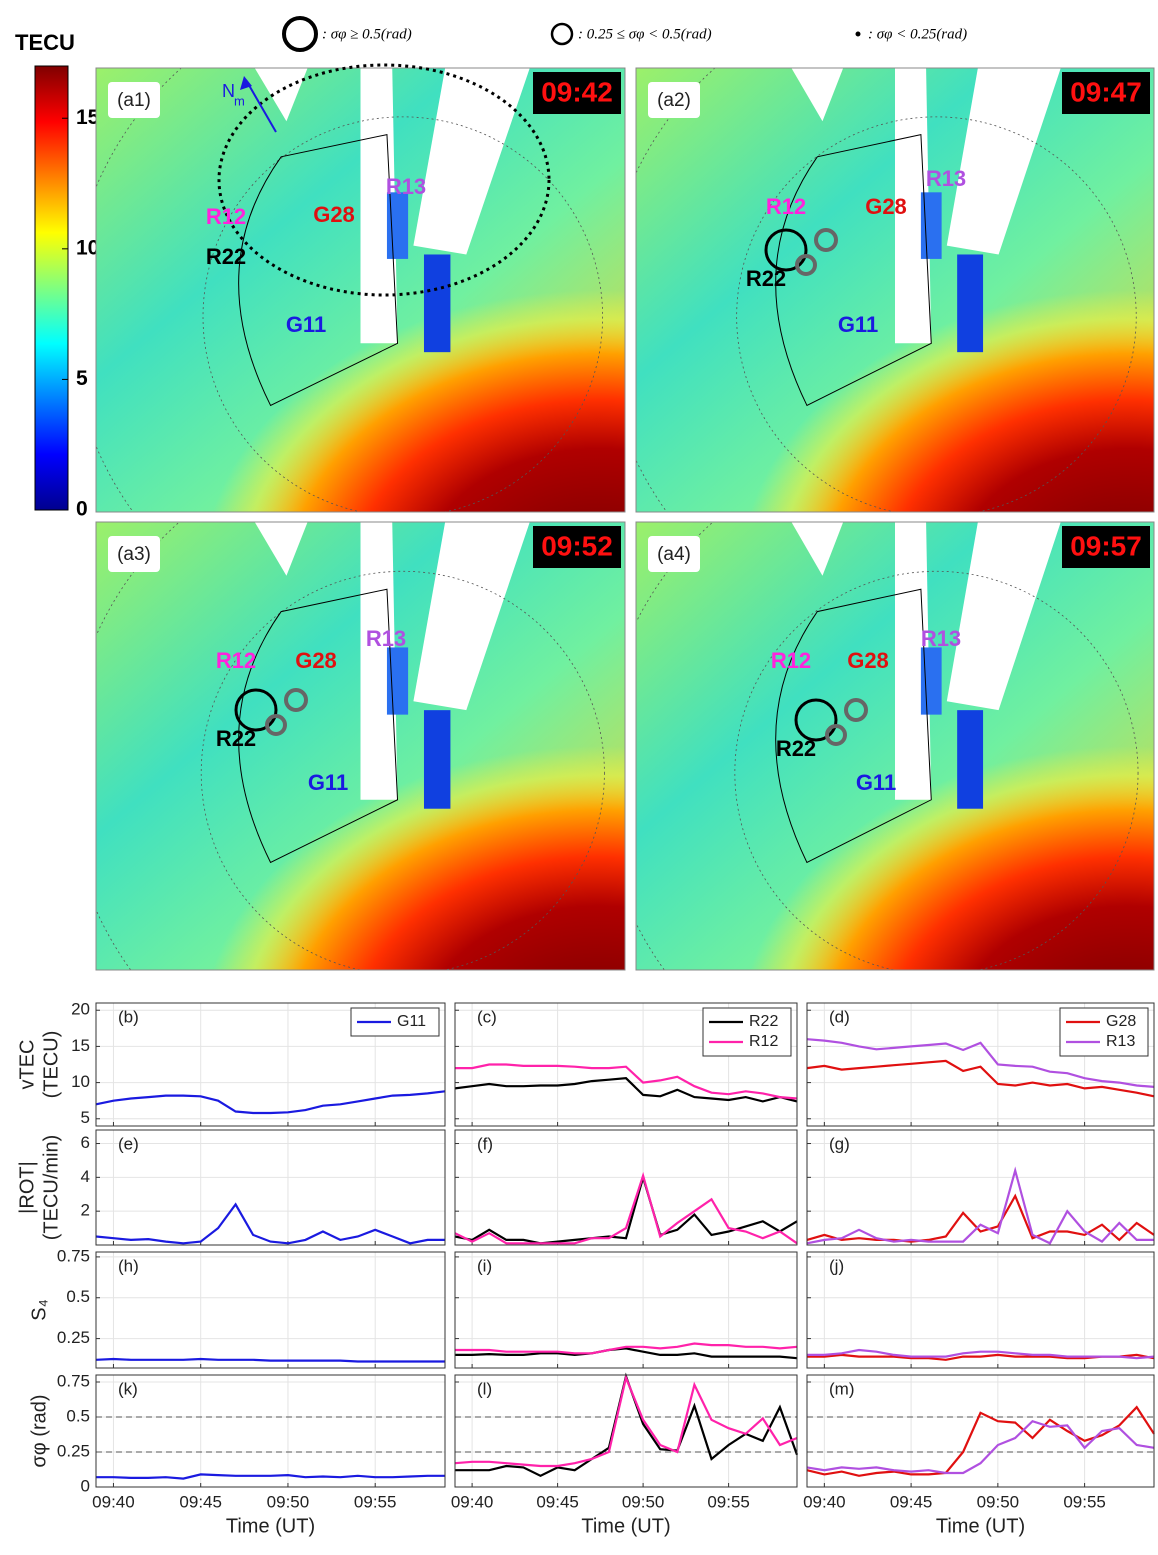 The image size is (1158, 1555). What do you see at coordinates (134, 100) in the screenshot?
I see `panel-label: (a1)` at bounding box center [134, 100].